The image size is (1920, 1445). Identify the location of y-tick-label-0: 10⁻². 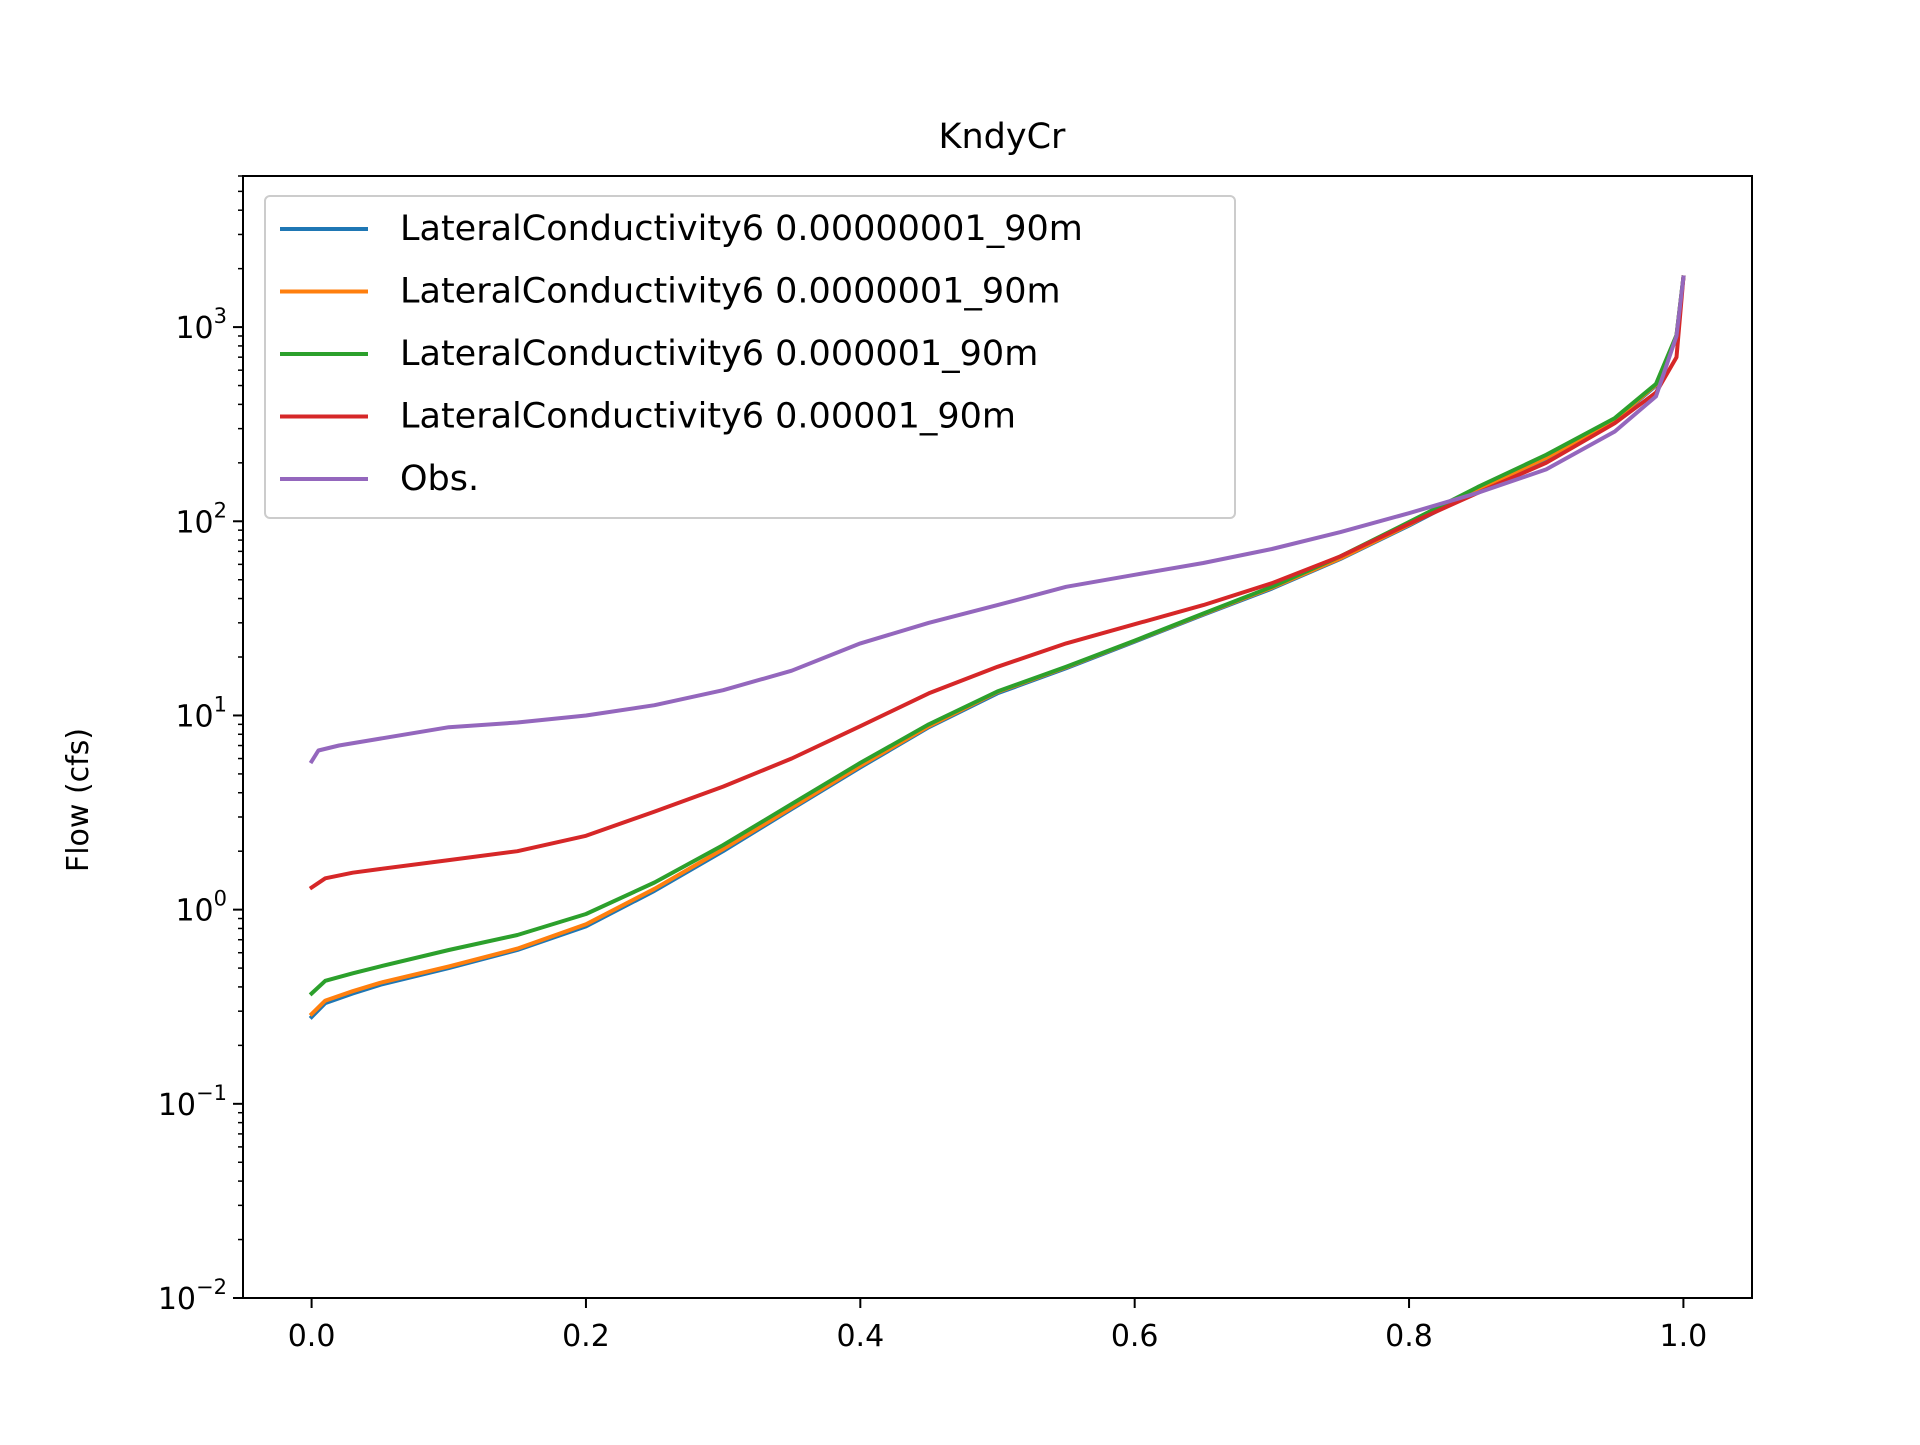
(192, 1296).